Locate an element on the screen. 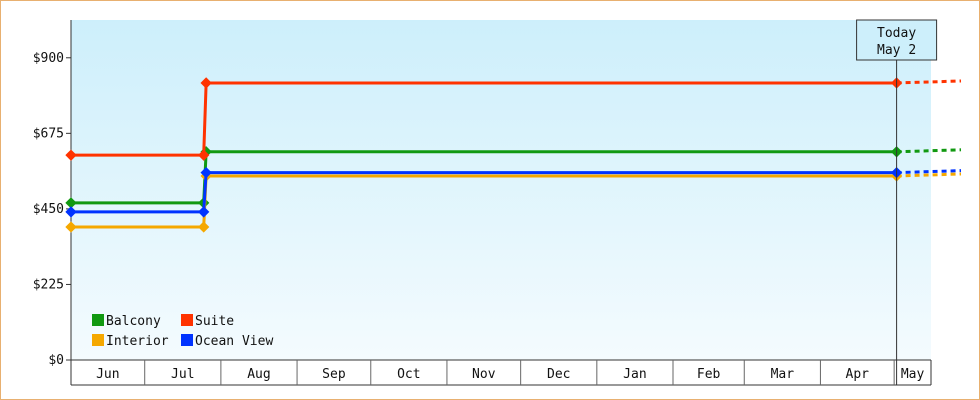  legend-item: Ocean View is located at coordinates (227, 341).